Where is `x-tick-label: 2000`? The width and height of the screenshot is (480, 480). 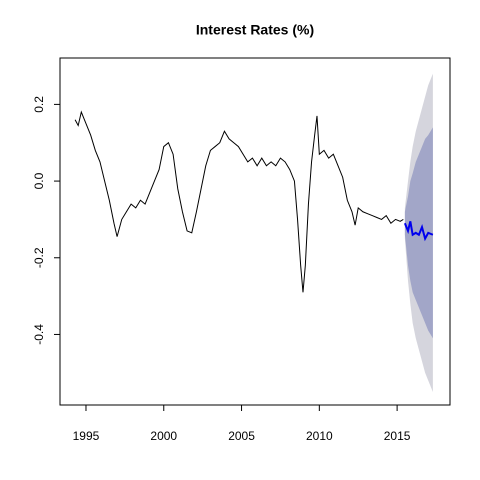 x-tick-label: 2000 is located at coordinates (163, 436).